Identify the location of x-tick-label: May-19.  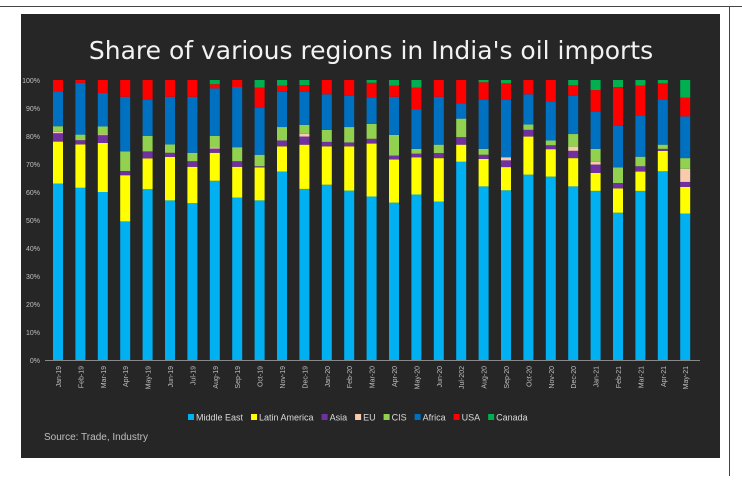
(149, 377).